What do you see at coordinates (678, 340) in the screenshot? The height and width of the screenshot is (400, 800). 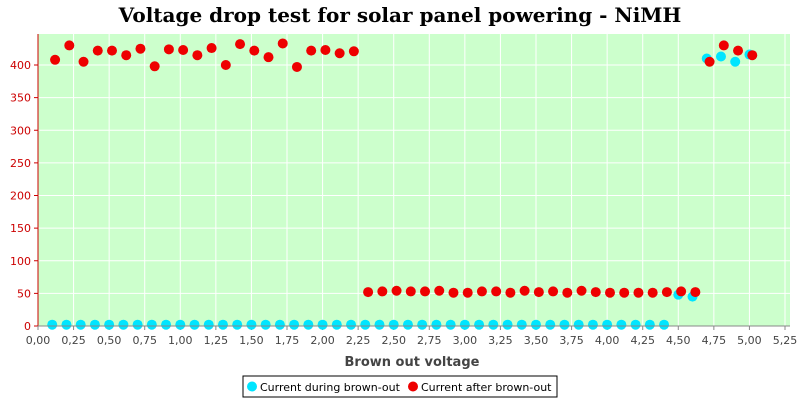 I see `x-tick-label: 4,50` at bounding box center [678, 340].